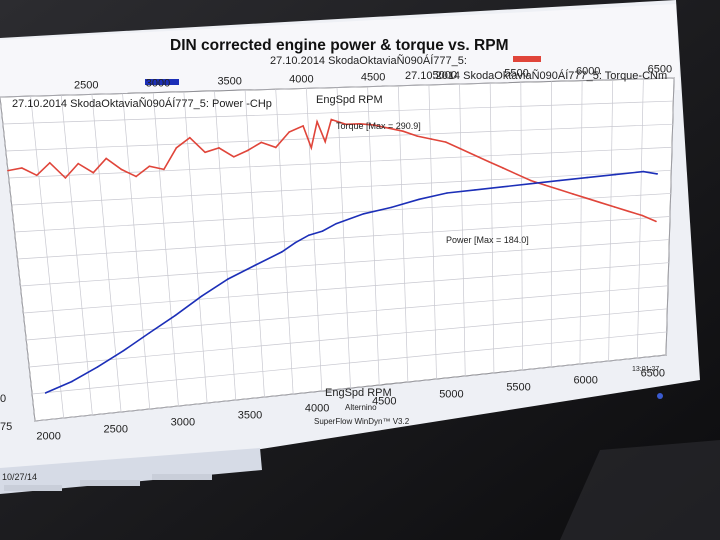  What do you see at coordinates (378, 126) in the screenshot?
I see `torque-max-label: Torque [Max = 290.9]` at bounding box center [378, 126].